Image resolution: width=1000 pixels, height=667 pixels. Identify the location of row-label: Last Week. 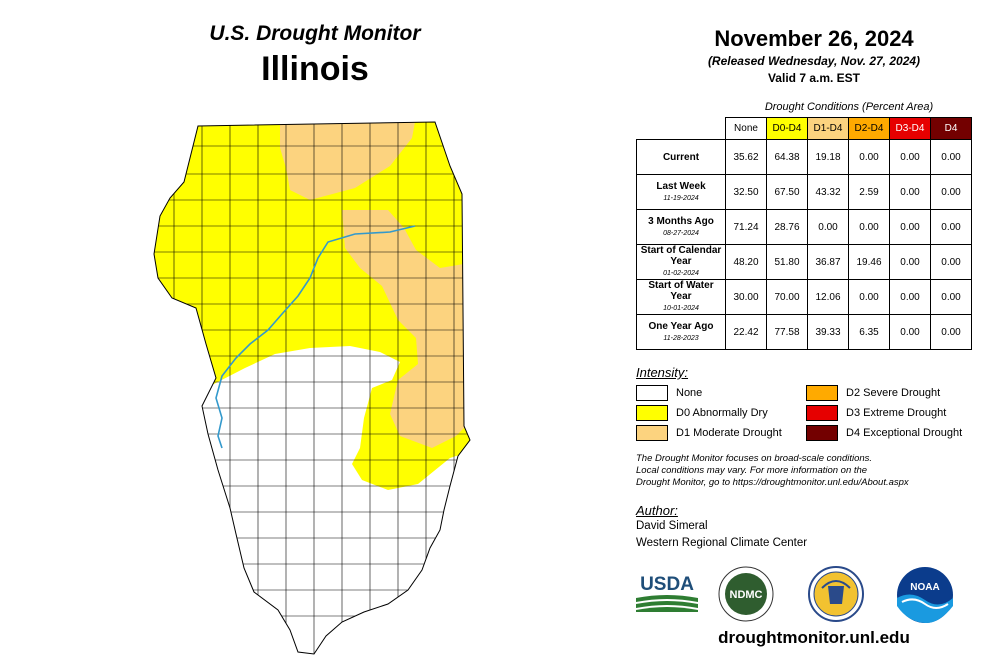
(681, 186).